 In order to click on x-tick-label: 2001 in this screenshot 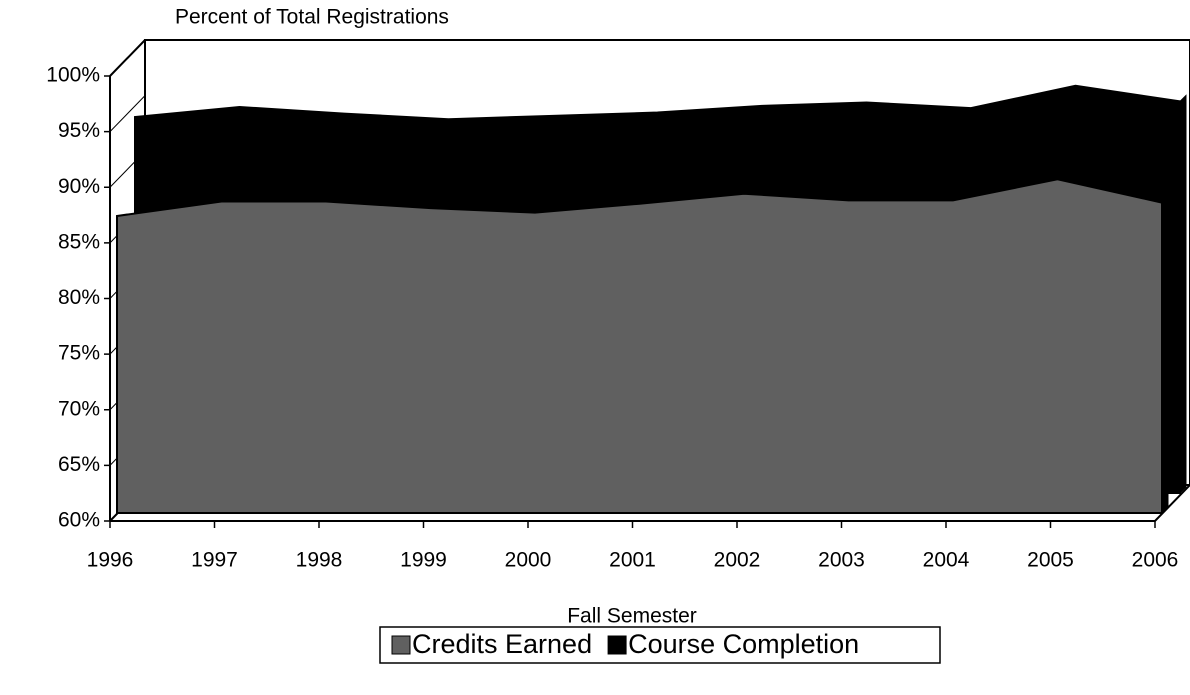, I will do `click(632, 560)`.